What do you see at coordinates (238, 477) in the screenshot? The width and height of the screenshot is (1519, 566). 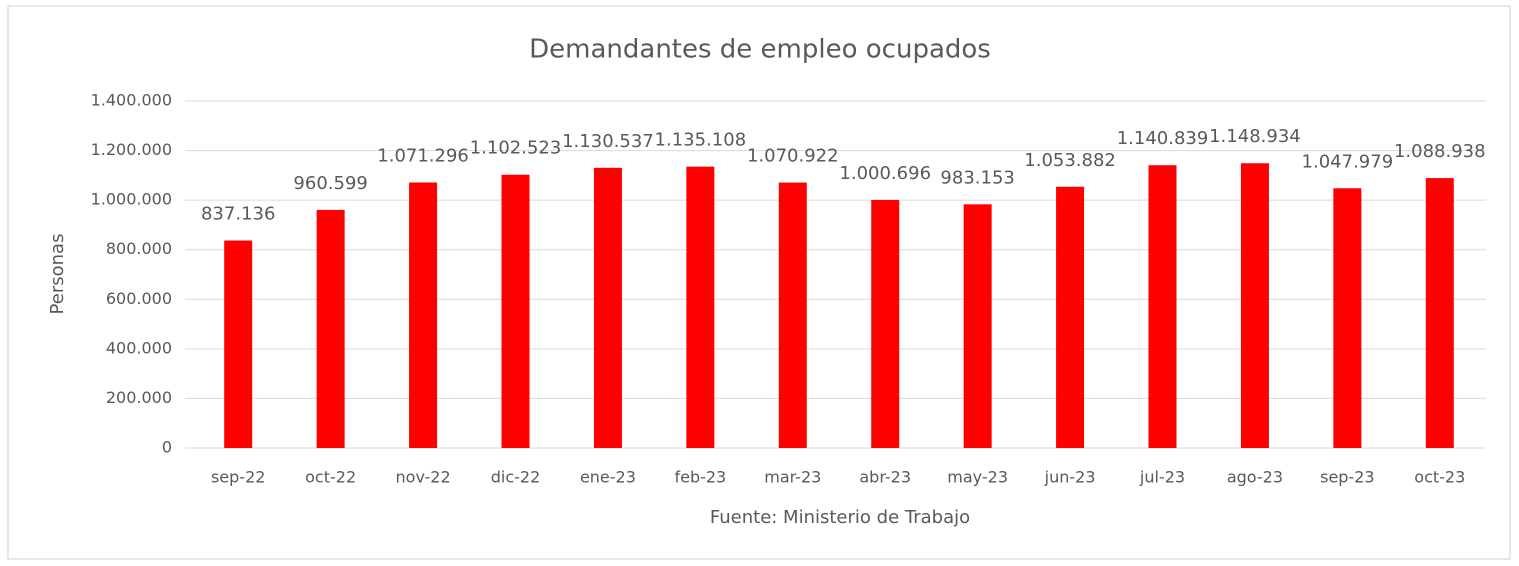 I see `x-tick-label: sep-22` at bounding box center [238, 477].